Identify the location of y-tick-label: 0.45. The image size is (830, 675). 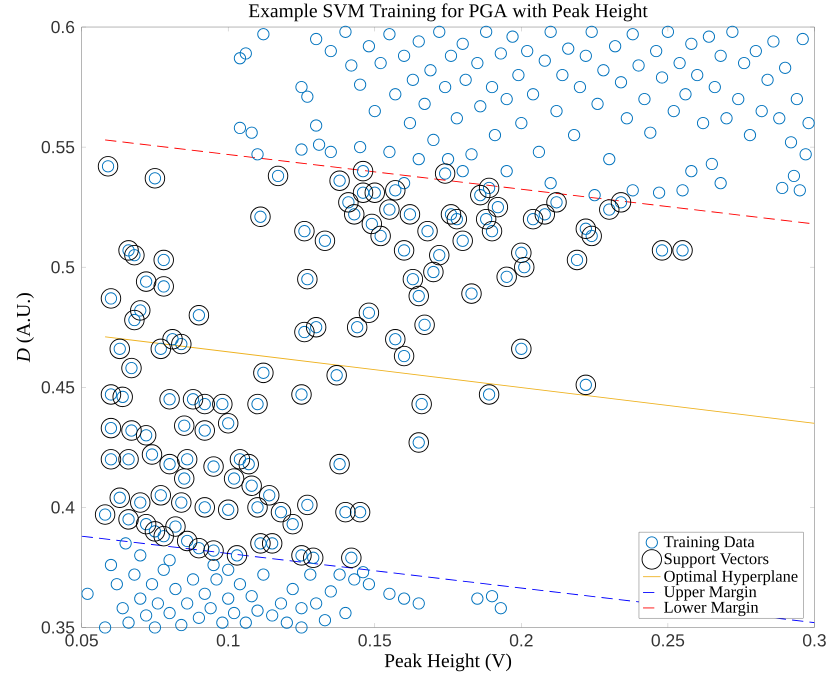
(58, 387).